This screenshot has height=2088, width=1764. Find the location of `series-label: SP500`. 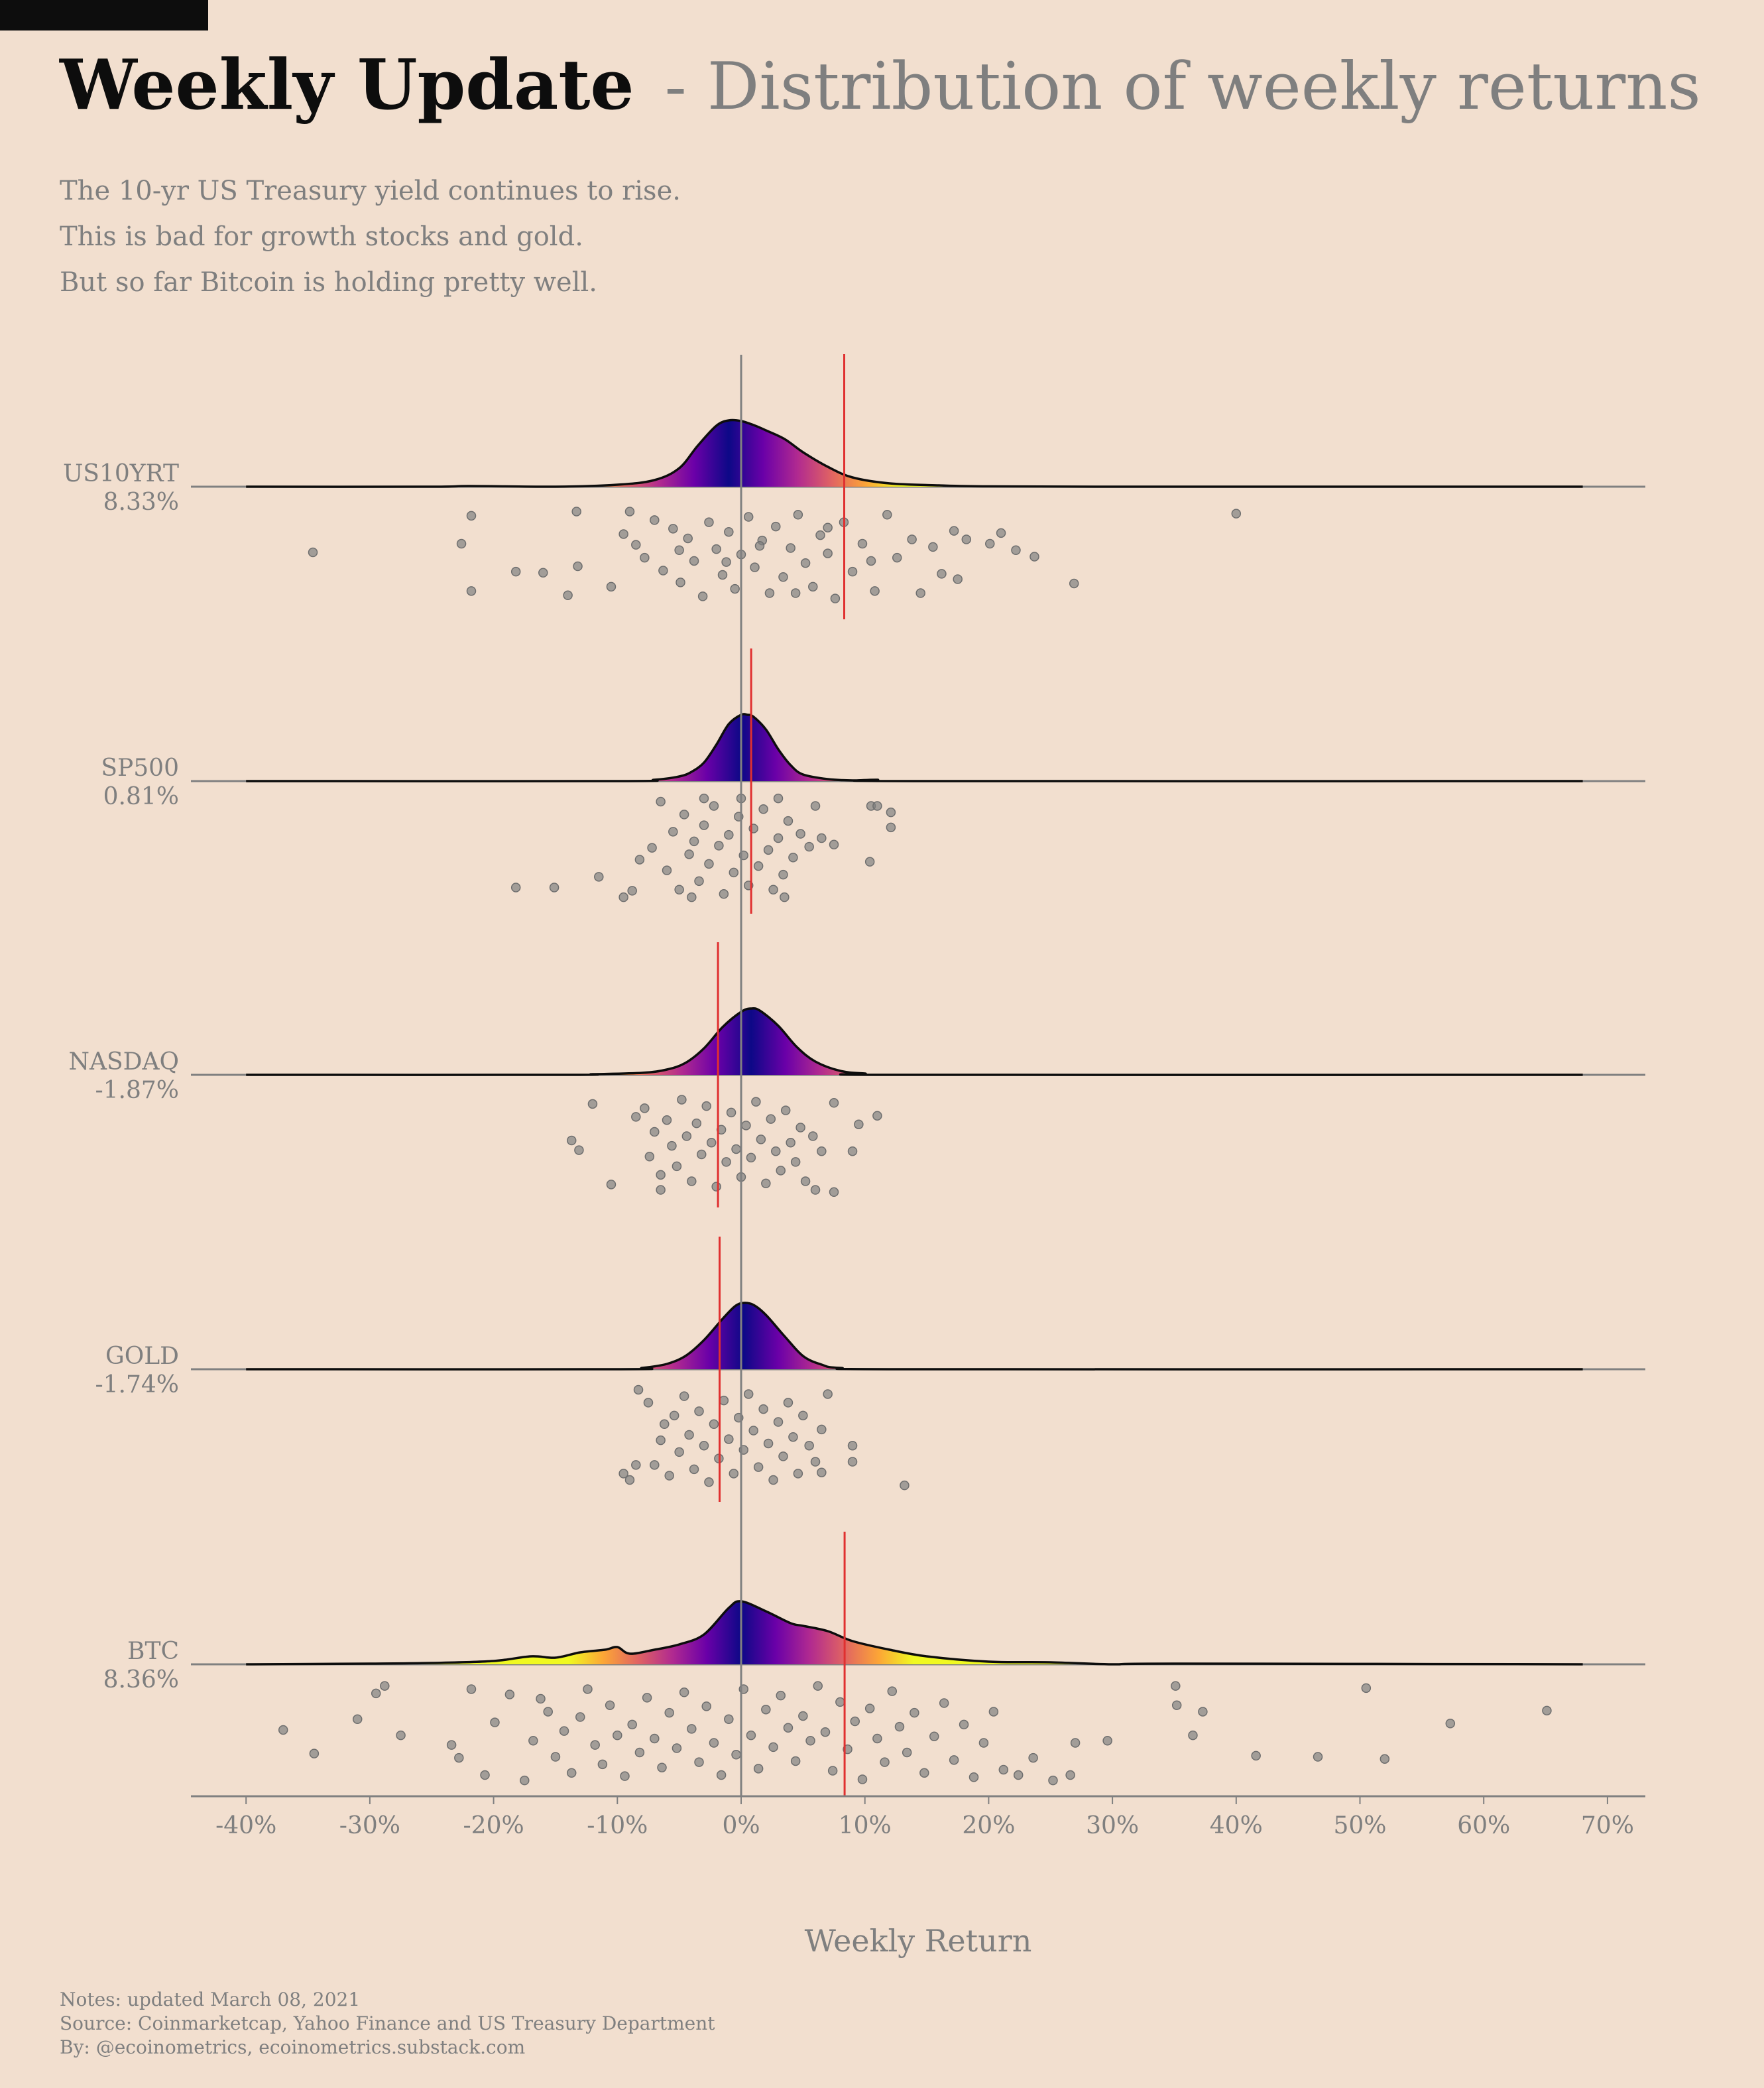

series-label: SP500 is located at coordinates (140, 768).